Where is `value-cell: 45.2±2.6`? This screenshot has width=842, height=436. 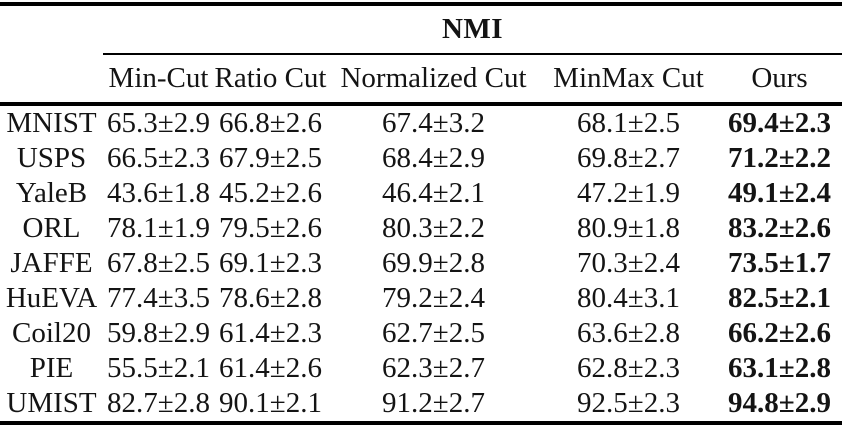 value-cell: 45.2±2.6 is located at coordinates (270, 193).